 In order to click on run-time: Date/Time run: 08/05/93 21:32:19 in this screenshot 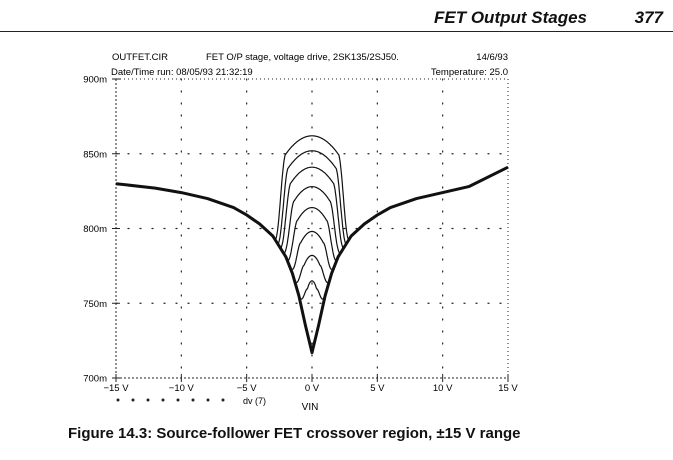, I will do `click(182, 72)`.